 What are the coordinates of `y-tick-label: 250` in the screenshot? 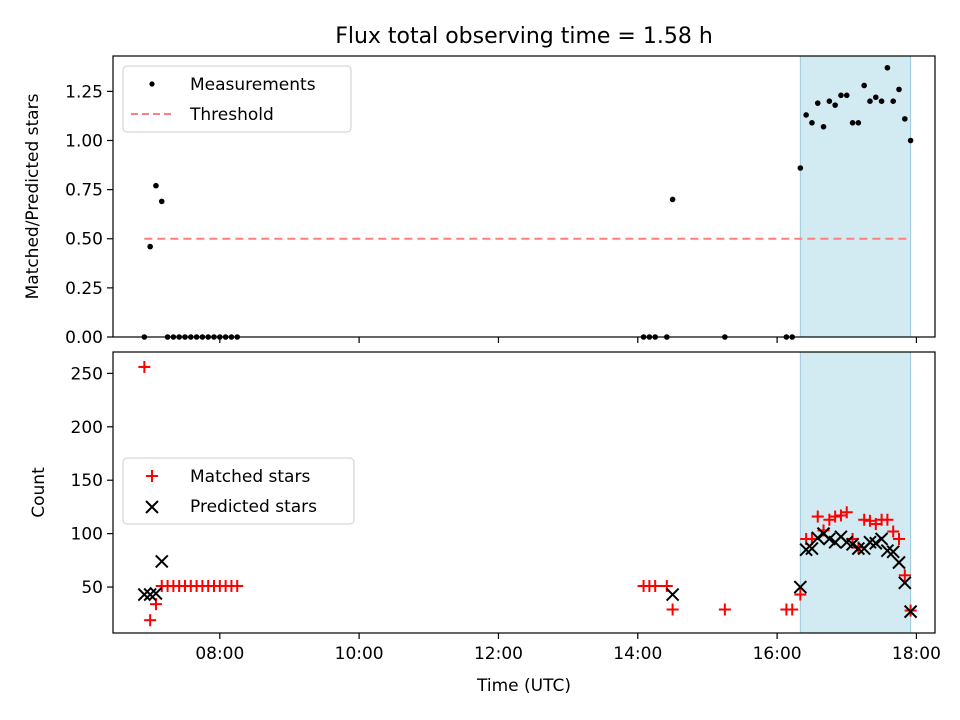 It's located at (87, 374).